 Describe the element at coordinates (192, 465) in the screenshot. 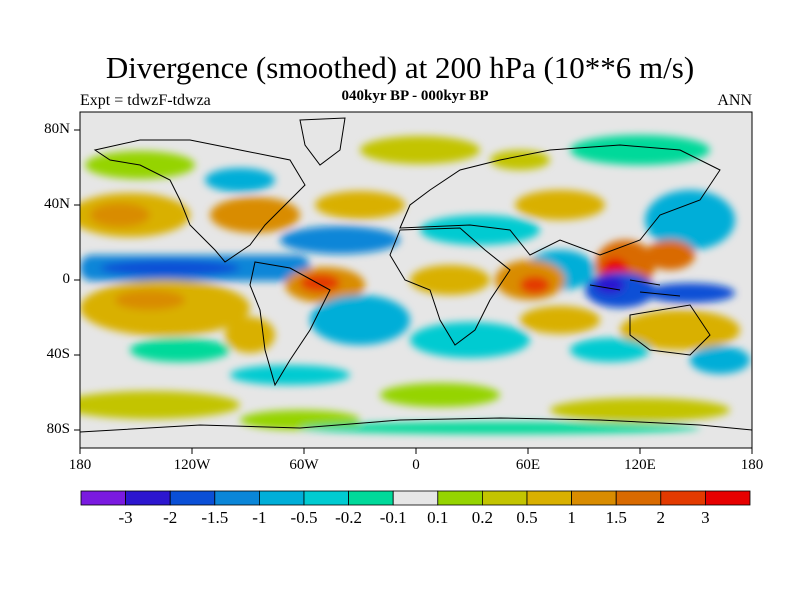

I see `lon-tick-120w: 120W` at that location.